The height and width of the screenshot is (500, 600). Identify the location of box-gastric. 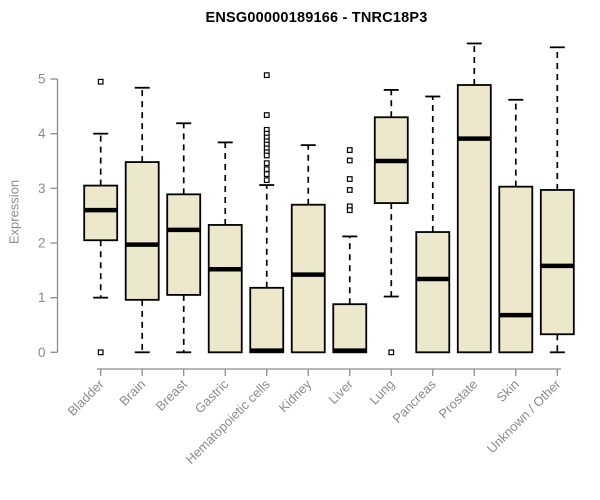
(225, 247).